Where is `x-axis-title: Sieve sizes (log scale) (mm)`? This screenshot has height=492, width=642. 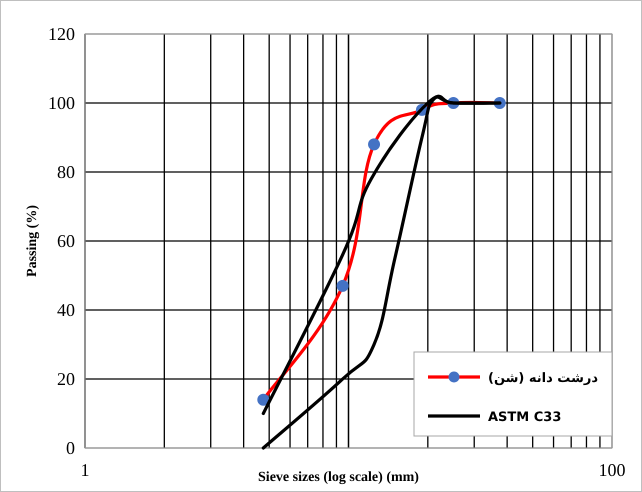
x-axis-title: Sieve sizes (log scale) (mm) is located at coordinates (339, 477).